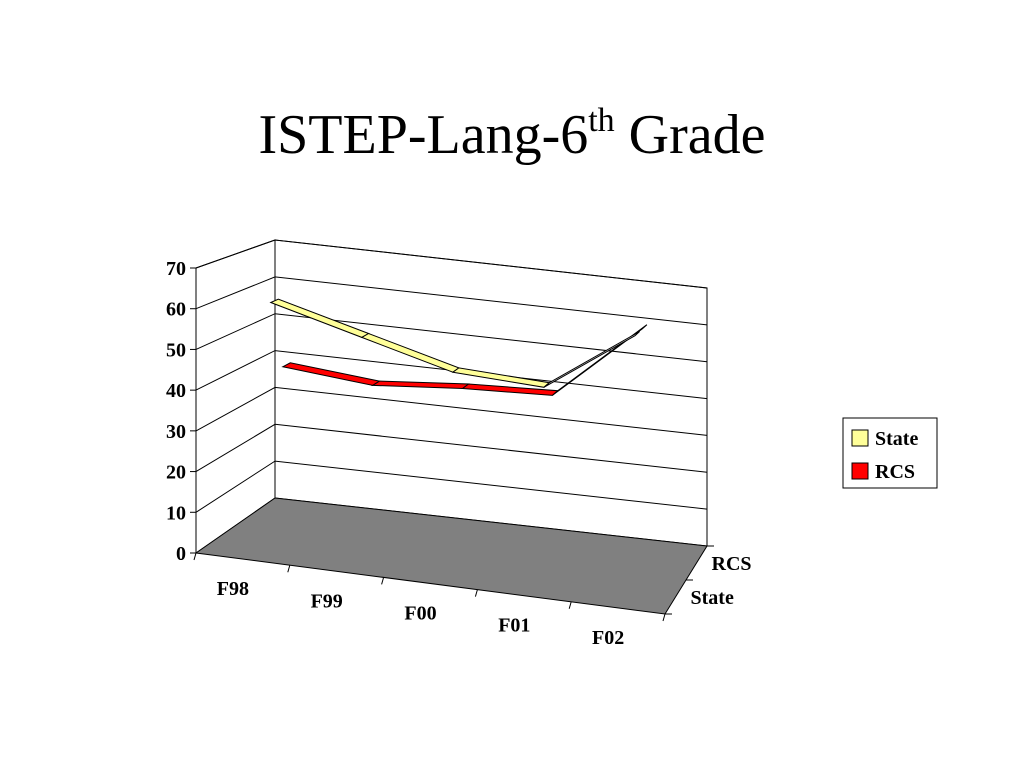  I want to click on slide-title: ISTEP-Lang-6th Grade, so click(512, 135).